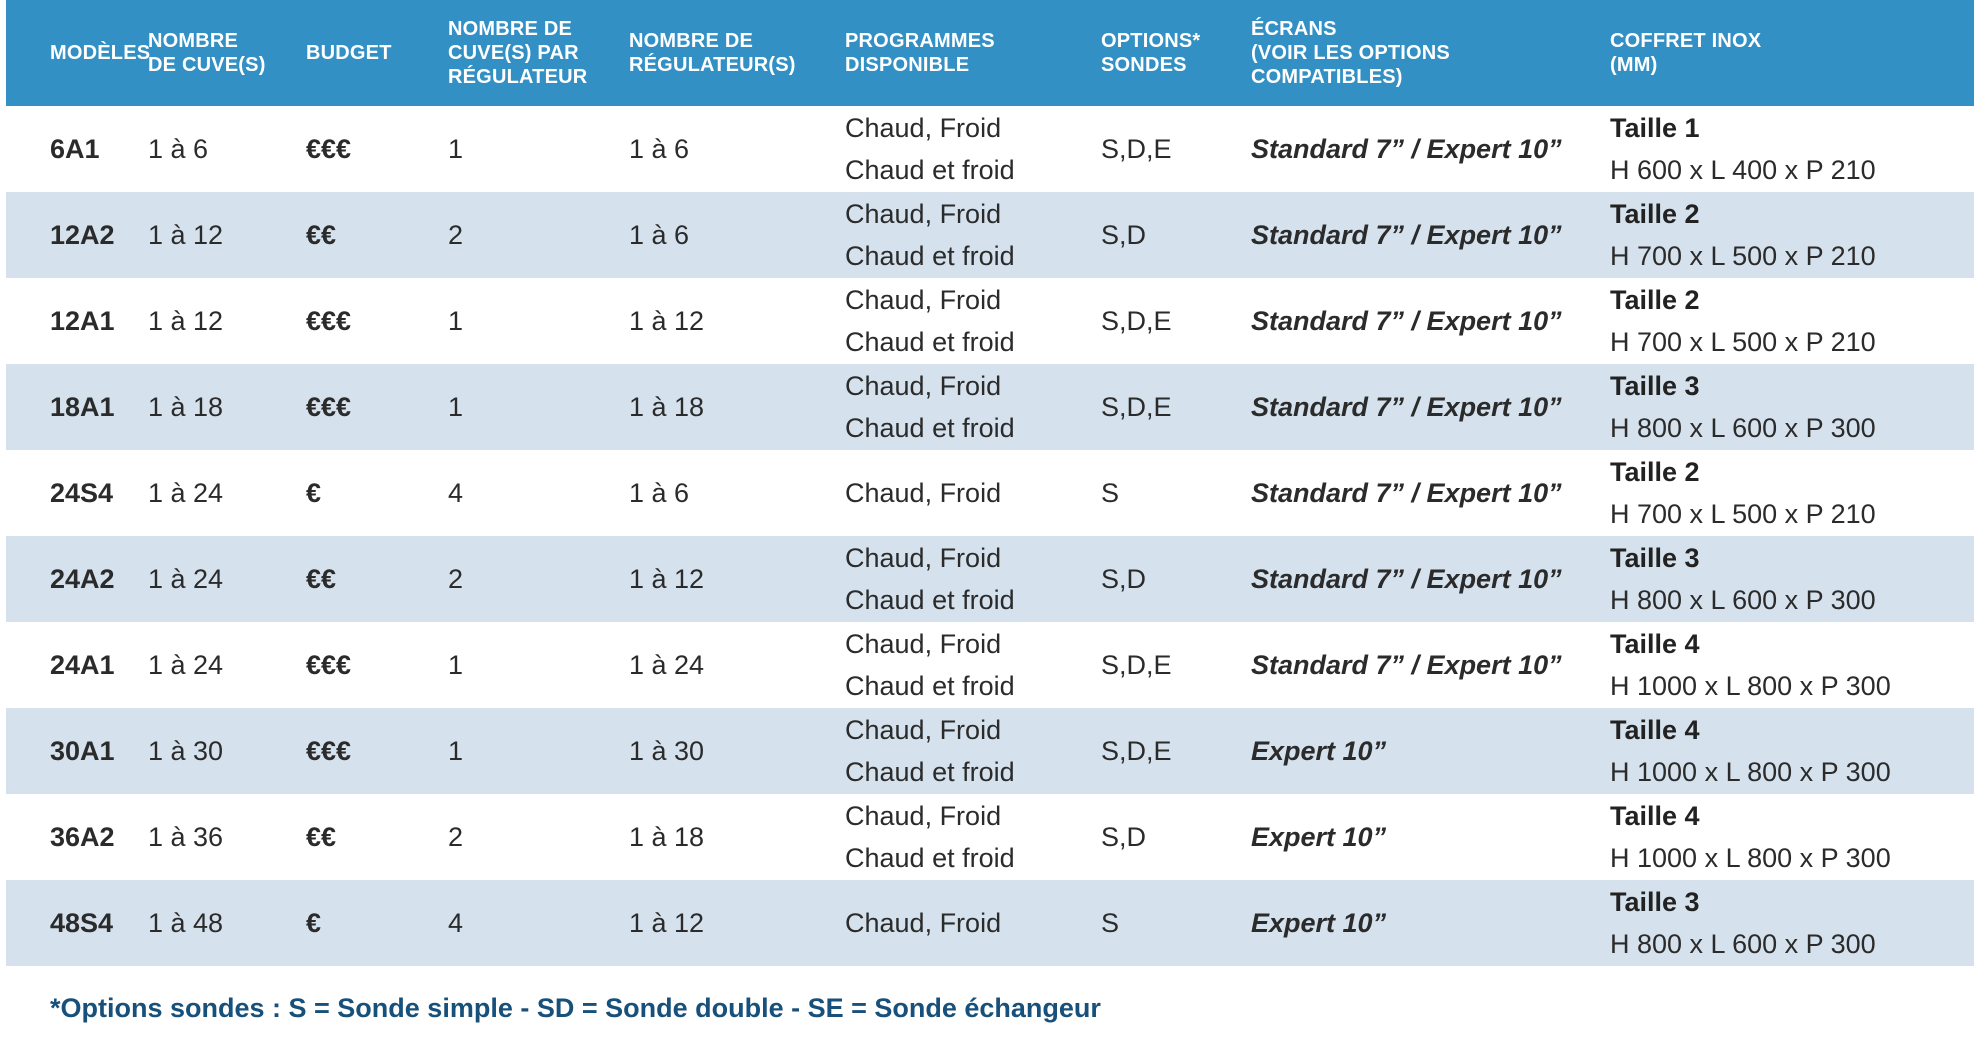 This screenshot has height=1039, width=1980. I want to click on header-probes: OPTIONS* SONDES, so click(1176, 53).